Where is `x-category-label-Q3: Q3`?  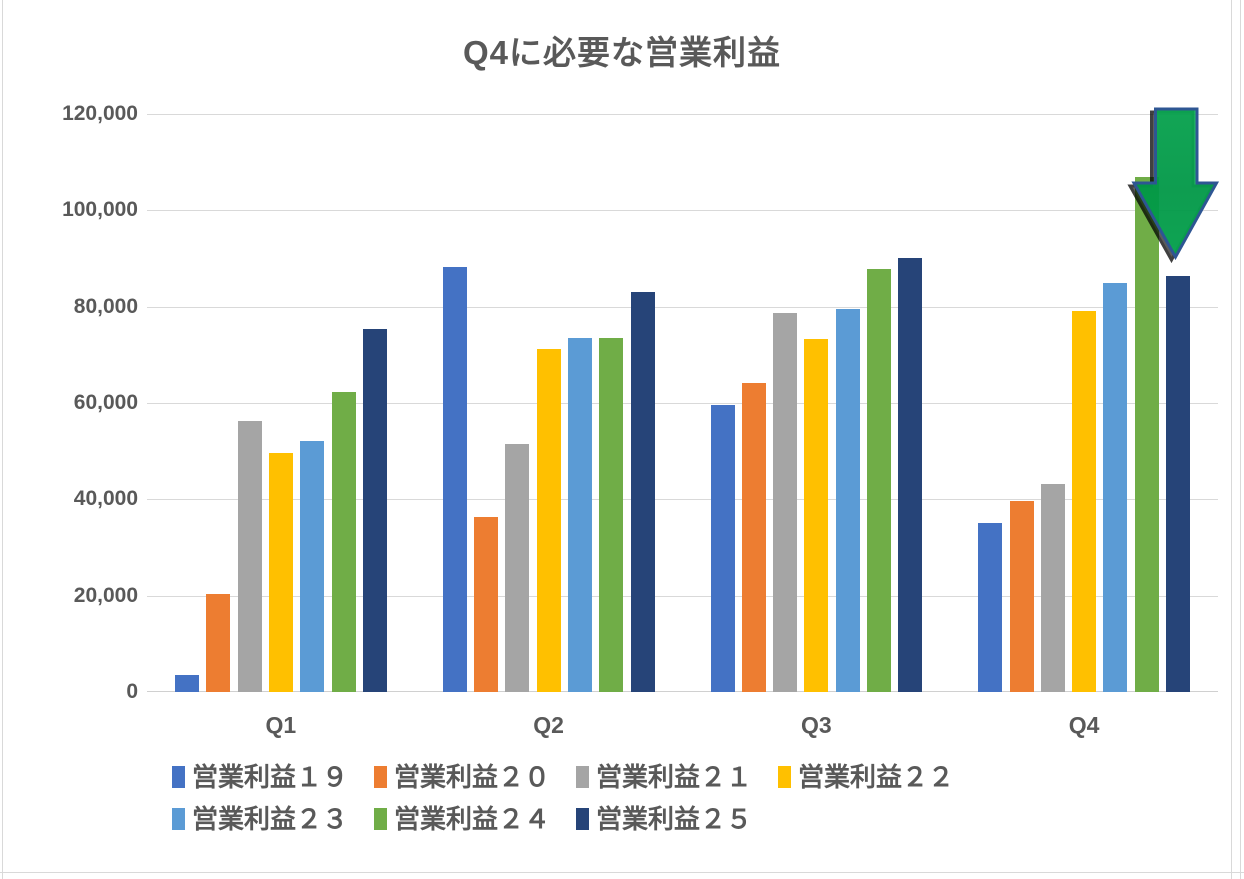
x-category-label-Q3: Q3 is located at coordinates (816, 725).